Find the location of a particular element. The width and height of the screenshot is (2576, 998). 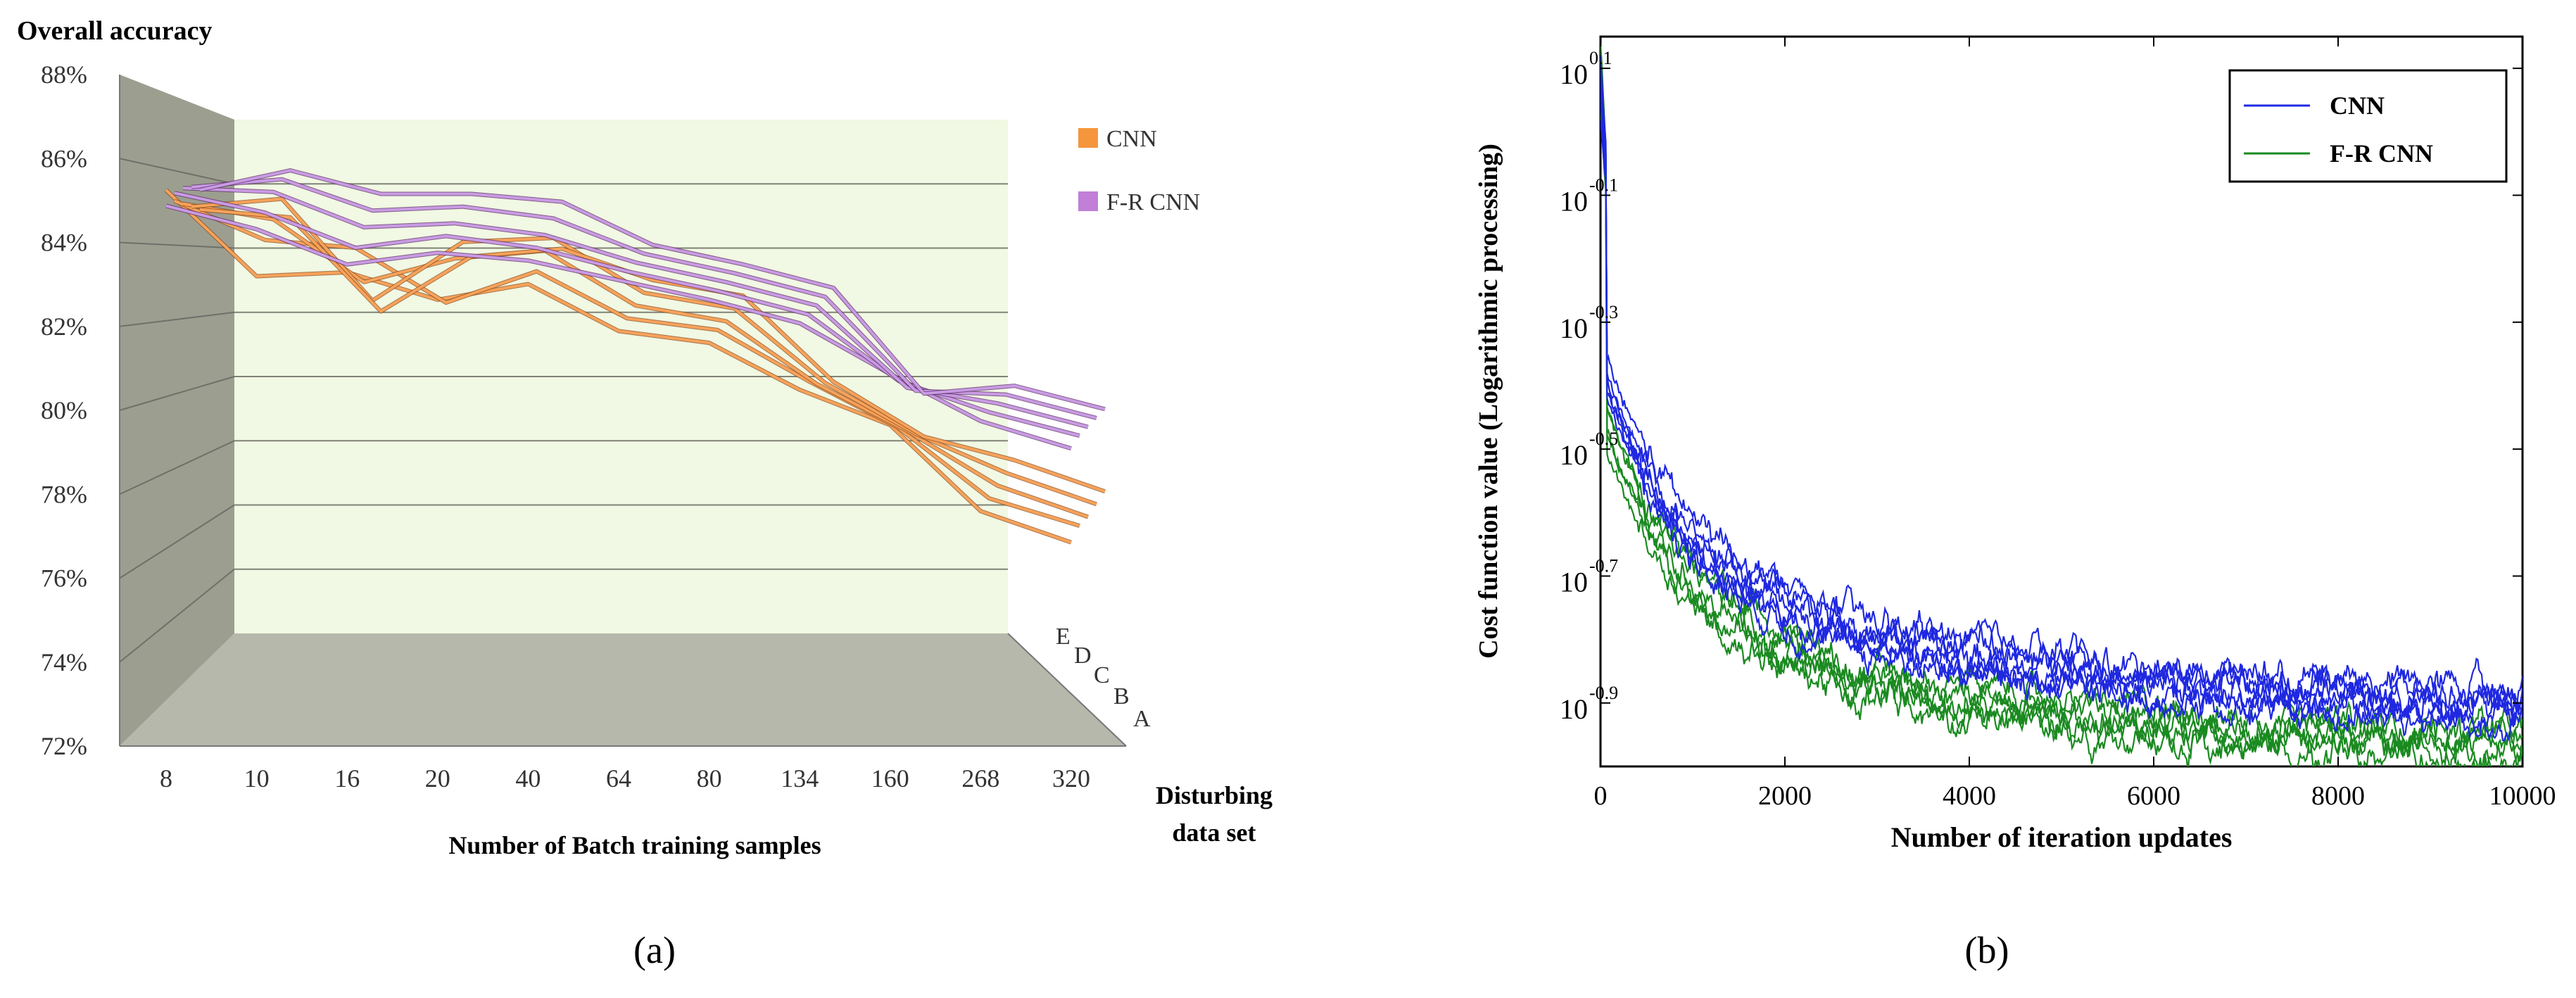

y-tick-label: 74% is located at coordinates (64, 662).